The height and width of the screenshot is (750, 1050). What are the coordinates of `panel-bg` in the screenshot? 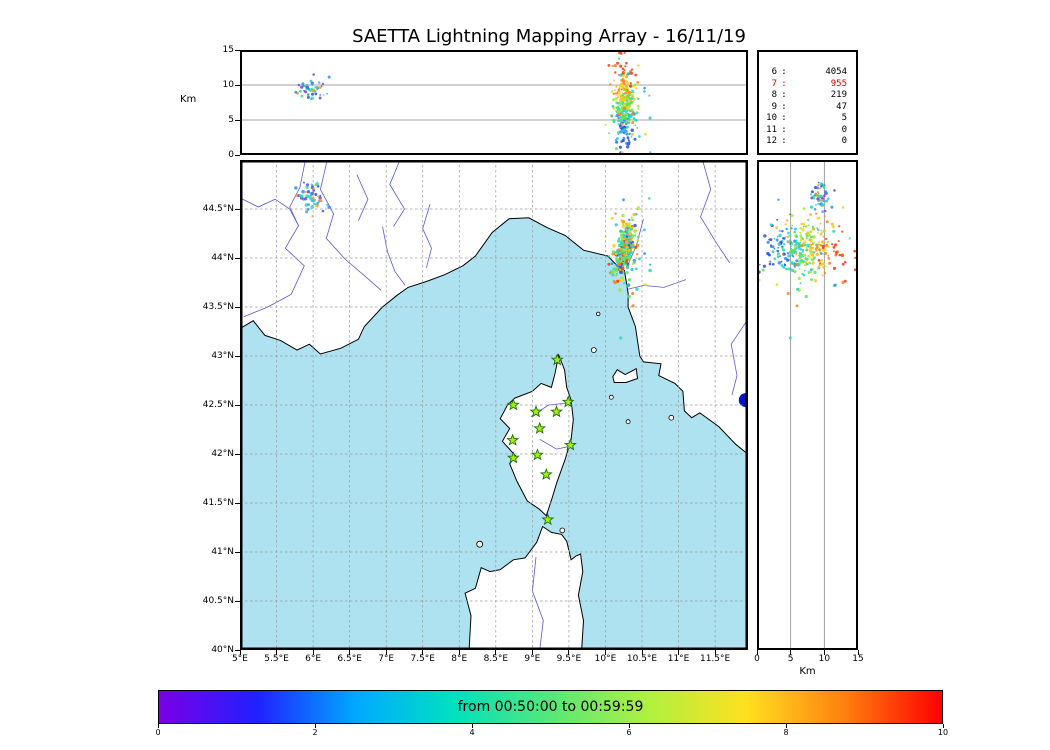 It's located at (807, 405).